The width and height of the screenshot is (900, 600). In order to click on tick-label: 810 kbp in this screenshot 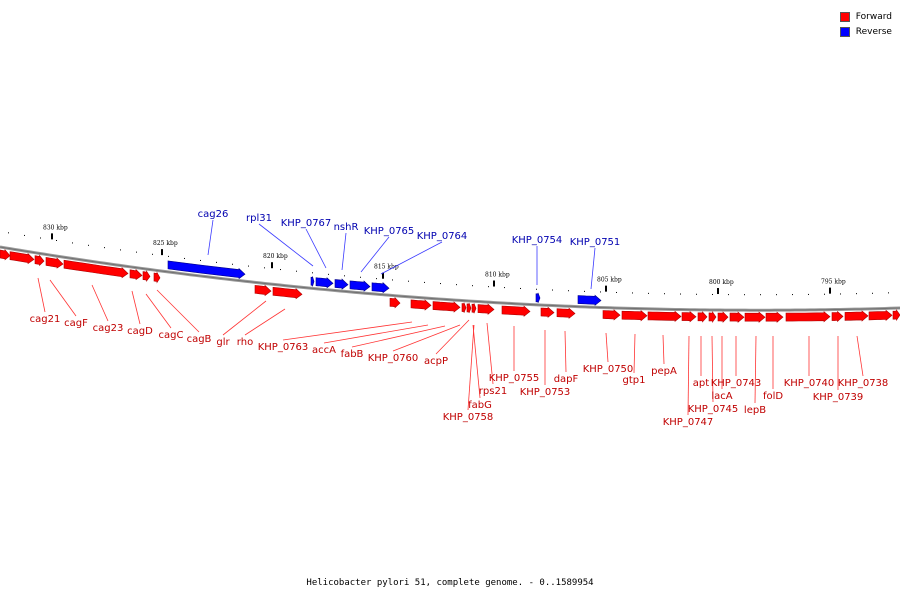, I will do `click(497, 275)`.